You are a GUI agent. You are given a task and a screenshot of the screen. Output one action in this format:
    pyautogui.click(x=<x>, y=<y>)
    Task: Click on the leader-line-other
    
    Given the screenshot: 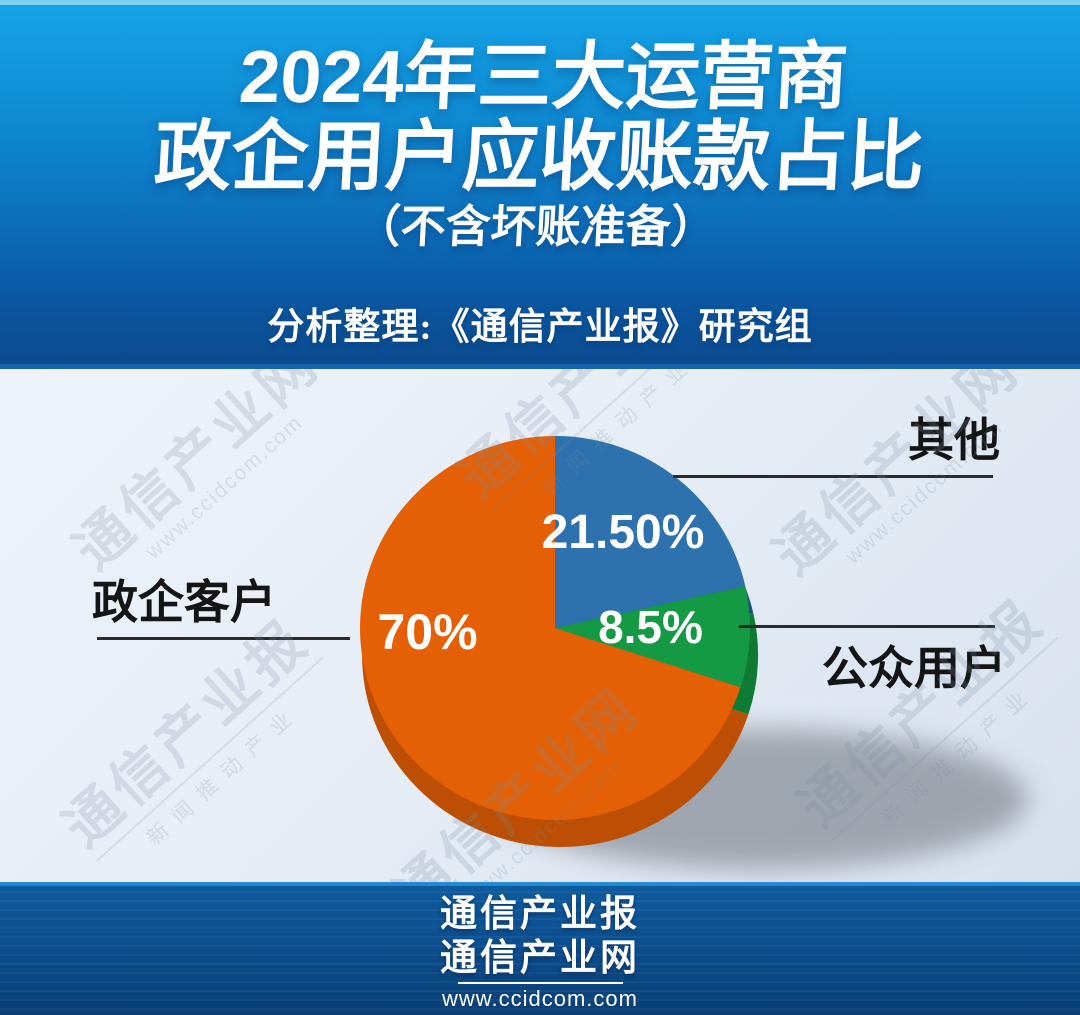 What is the action you would take?
    pyautogui.click(x=833, y=476)
    